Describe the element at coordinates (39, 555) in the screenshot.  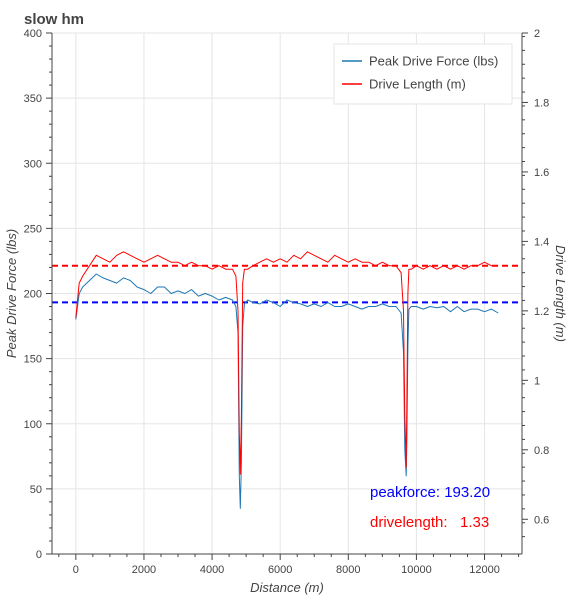
I see `y-tick-label: 0` at that location.